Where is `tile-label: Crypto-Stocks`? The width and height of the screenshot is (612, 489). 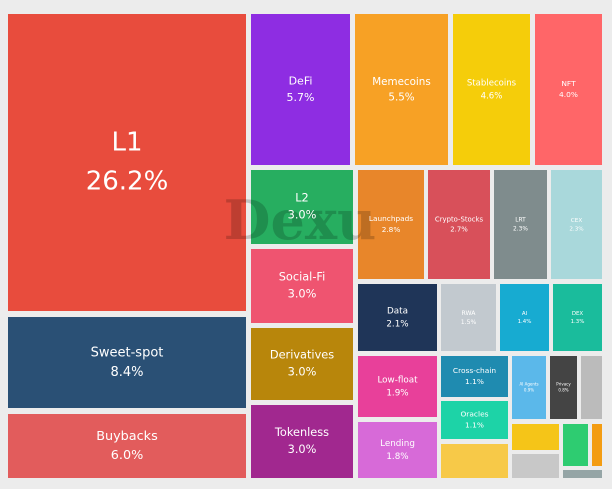 tile-label: Crypto-Stocks is located at coordinates (459, 219).